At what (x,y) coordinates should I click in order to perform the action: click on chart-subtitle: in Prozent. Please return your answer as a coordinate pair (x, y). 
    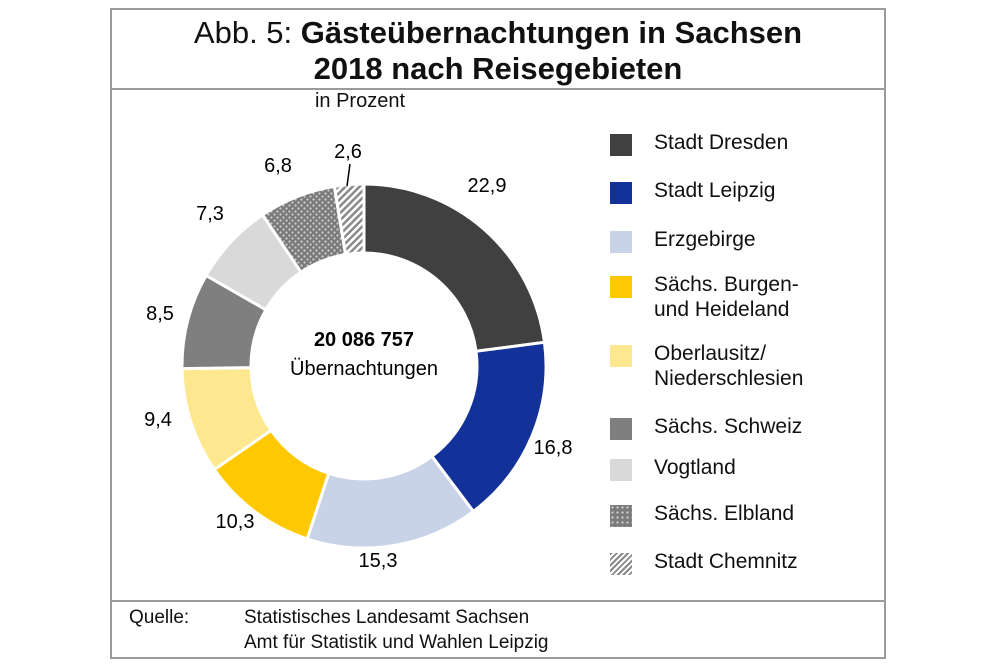
    Looking at the image, I should click on (360, 101).